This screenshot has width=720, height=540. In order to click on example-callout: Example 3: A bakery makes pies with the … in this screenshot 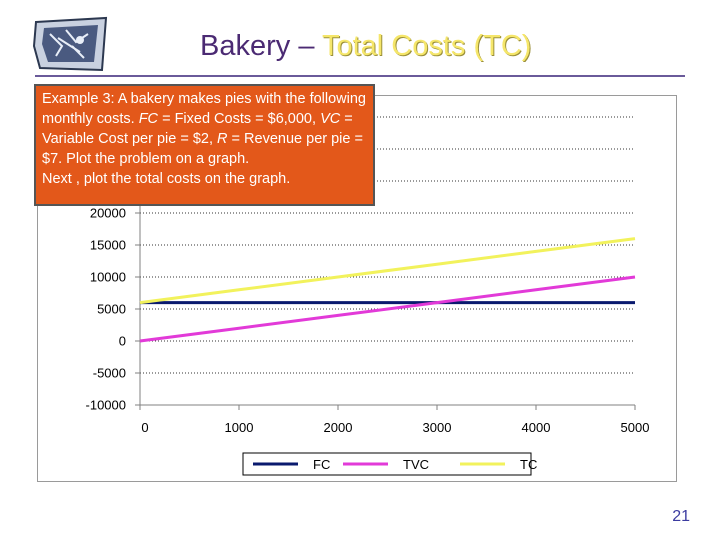, I will do `click(204, 145)`.